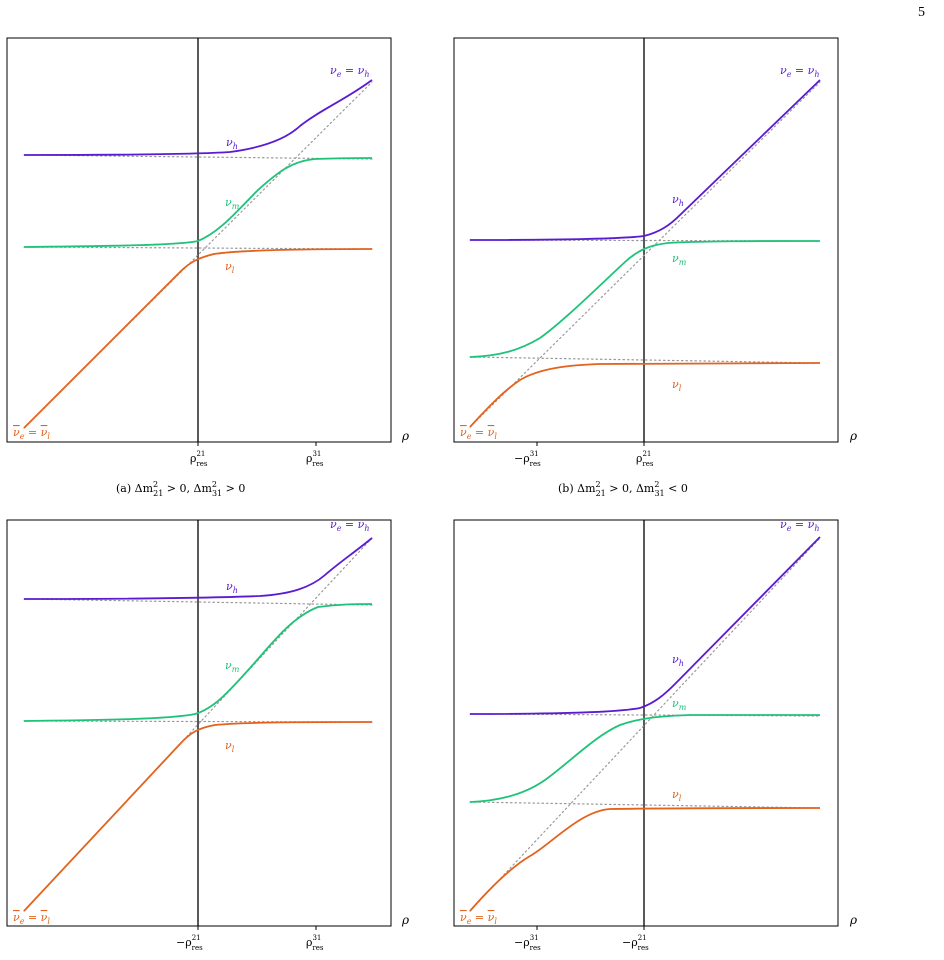 The width and height of the screenshot is (944, 960). Describe the element at coordinates (180, 489) in the screenshot. I see `caption-a: (a) Δm2 21 > 0, Δm2 31 > 0` at that location.